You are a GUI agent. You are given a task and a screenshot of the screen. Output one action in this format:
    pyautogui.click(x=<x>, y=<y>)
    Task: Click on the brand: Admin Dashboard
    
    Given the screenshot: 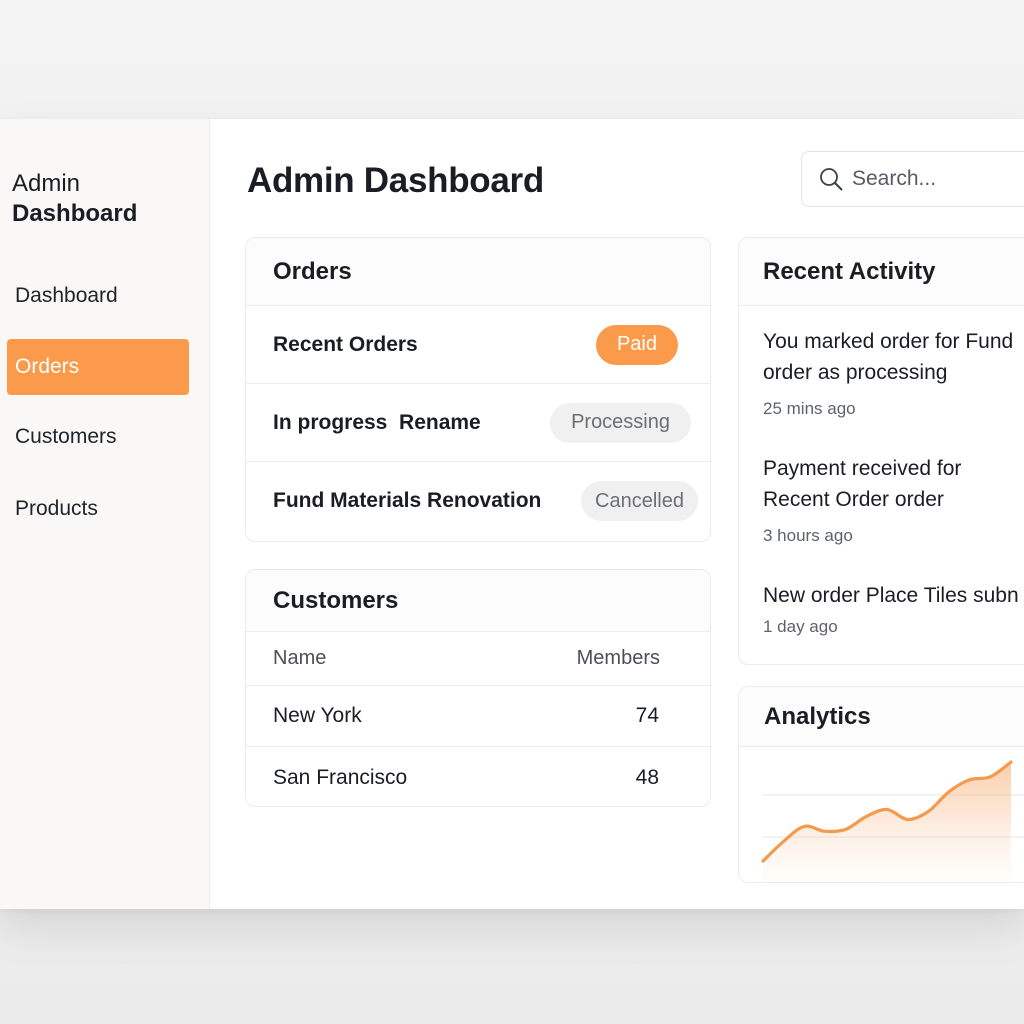 What is the action you would take?
    pyautogui.click(x=74, y=199)
    